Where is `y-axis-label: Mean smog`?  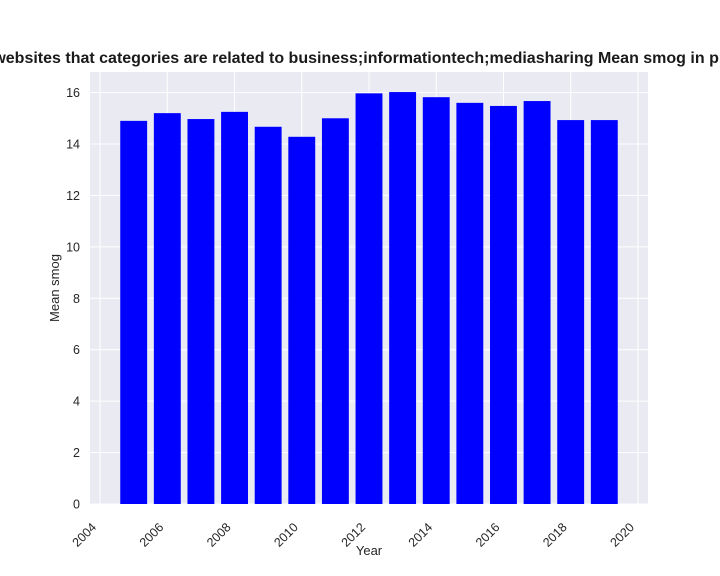 y-axis-label: Mean smog is located at coordinates (54, 288).